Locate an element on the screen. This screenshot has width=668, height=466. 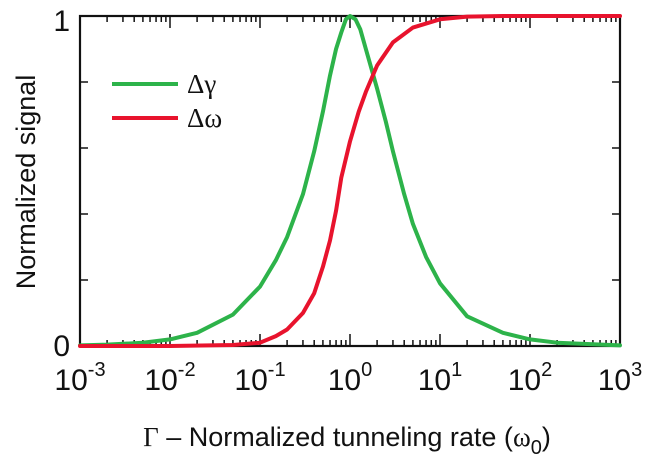
x-tick-label-1e3: 10³ is located at coordinates (620, 378).